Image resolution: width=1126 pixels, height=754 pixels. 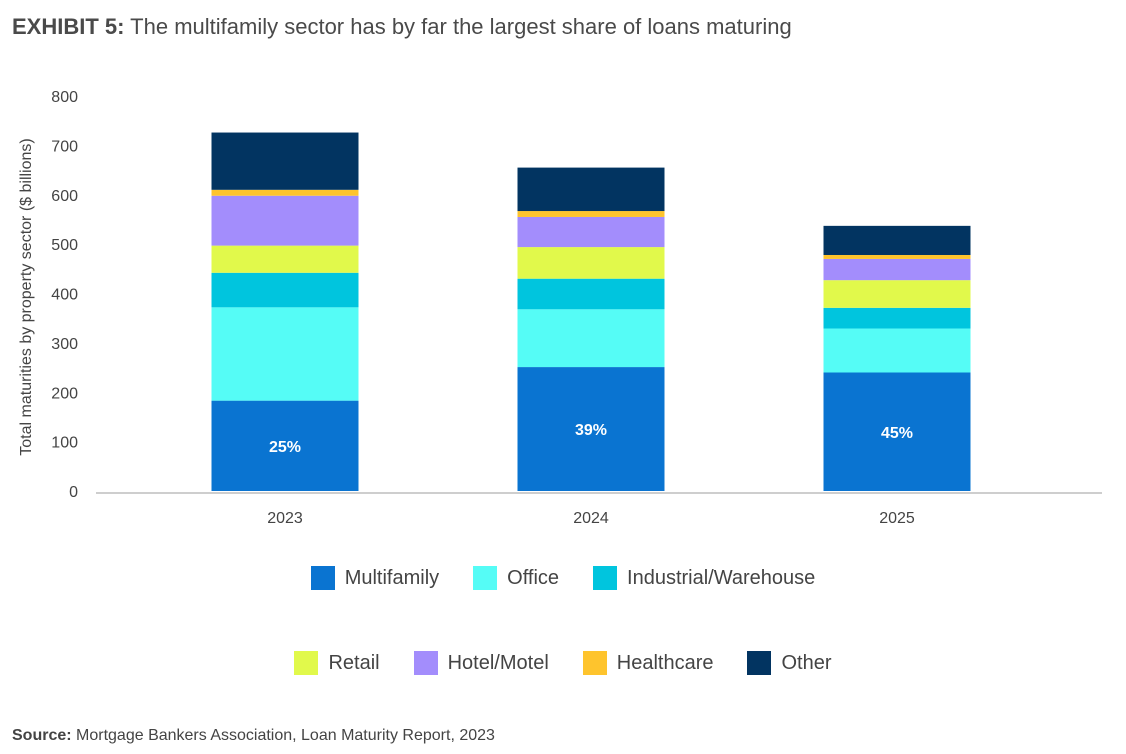 What do you see at coordinates (897, 318) in the screenshot?
I see `bar-segment-industrial-warehouse-2025` at bounding box center [897, 318].